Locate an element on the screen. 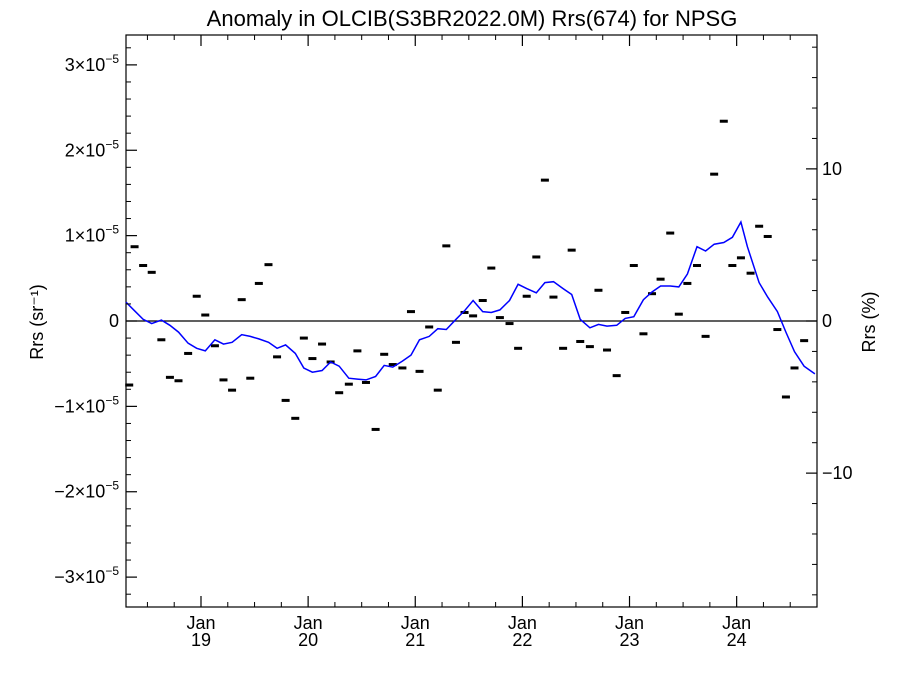 This screenshot has height=675, width=900. x-tick-year: 21 is located at coordinates (415, 640).